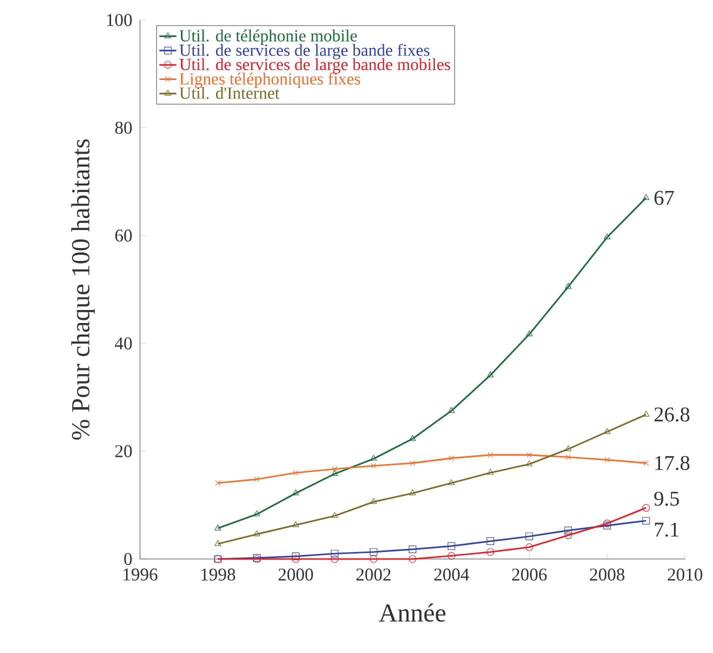 The width and height of the screenshot is (713, 653). What do you see at coordinates (123, 236) in the screenshot?
I see `y-tick-label: 60` at bounding box center [123, 236].